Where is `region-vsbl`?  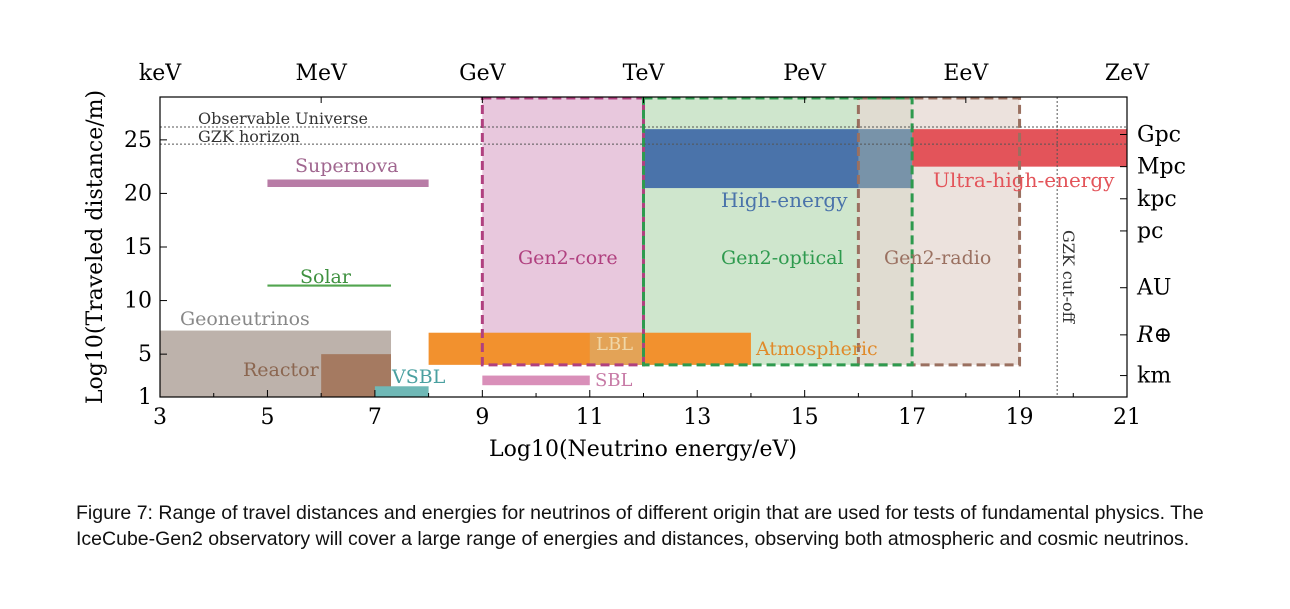
region-vsbl is located at coordinates (401, 391).